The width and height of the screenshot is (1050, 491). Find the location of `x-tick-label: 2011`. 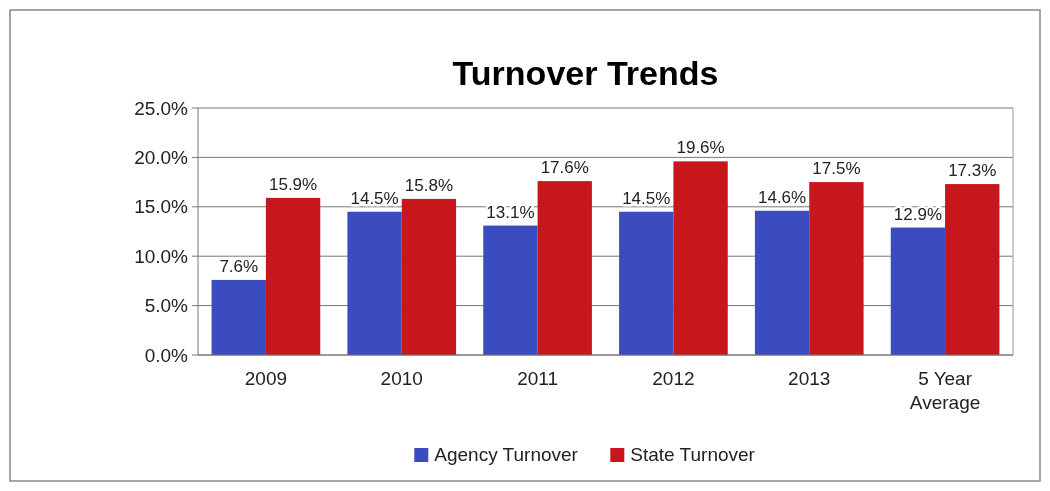

x-tick-label: 2011 is located at coordinates (538, 378).